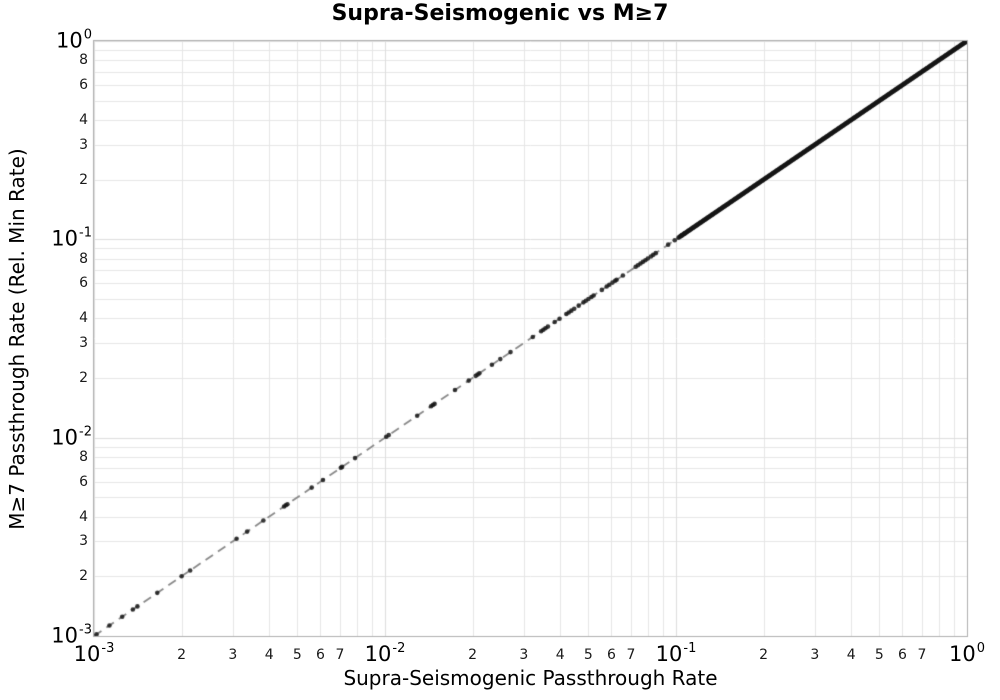 This screenshot has height=700, width=1000. I want to click on y-major-tick-label: 10⁻¹, so click(71, 238).